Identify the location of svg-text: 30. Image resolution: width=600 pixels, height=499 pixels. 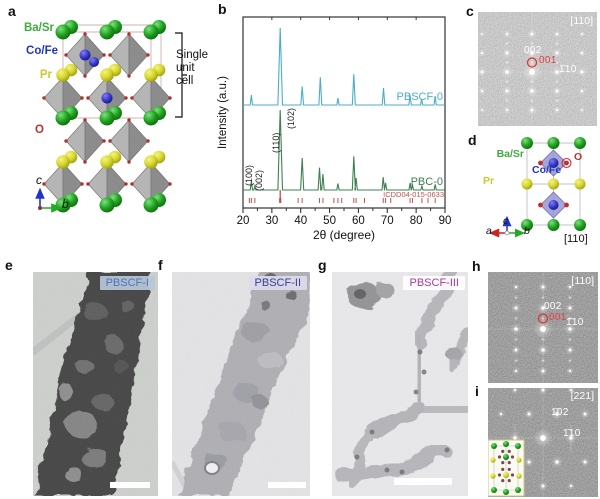
(271, 221).